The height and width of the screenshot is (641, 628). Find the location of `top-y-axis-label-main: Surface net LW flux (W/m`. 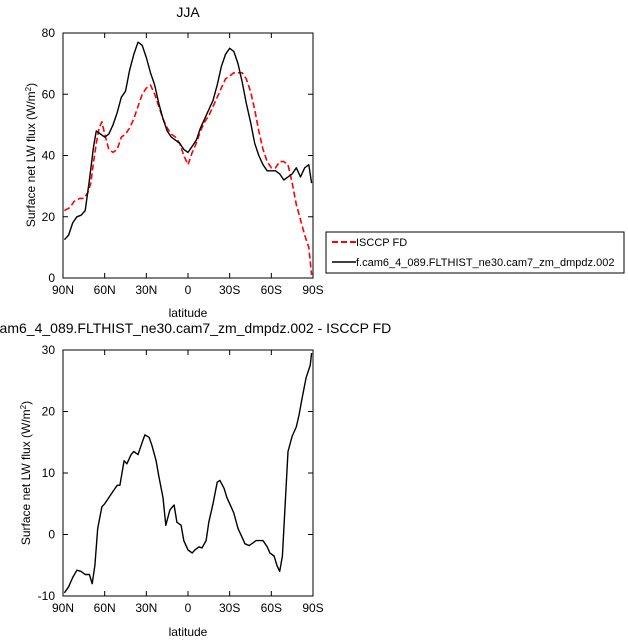

top-y-axis-label-main: Surface net LW flux (W/m is located at coordinates (31, 159).